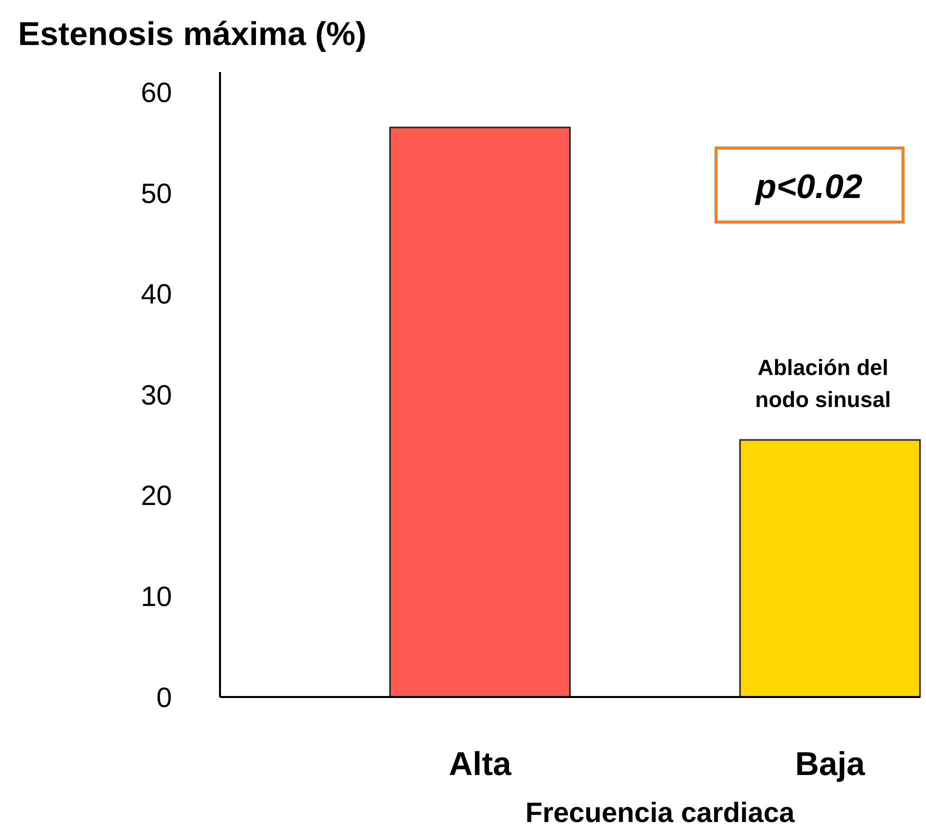 This screenshot has width=926, height=829. I want to click on annotation: Ablación del nodo sinusal, so click(823, 383).